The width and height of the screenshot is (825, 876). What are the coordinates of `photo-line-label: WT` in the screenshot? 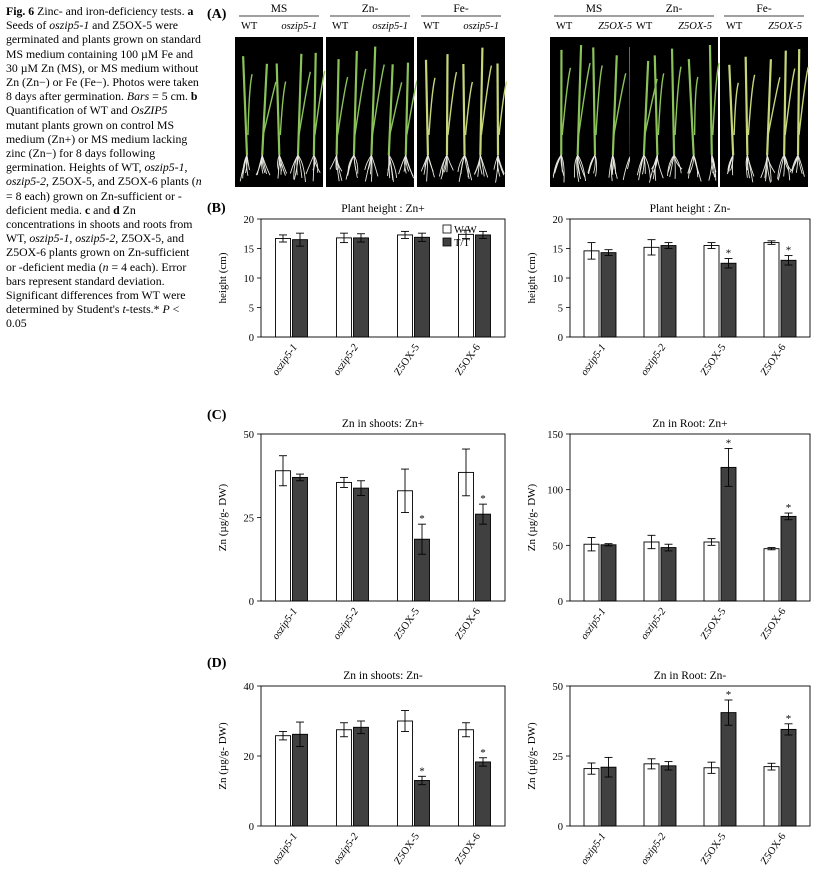 It's located at (249, 26).